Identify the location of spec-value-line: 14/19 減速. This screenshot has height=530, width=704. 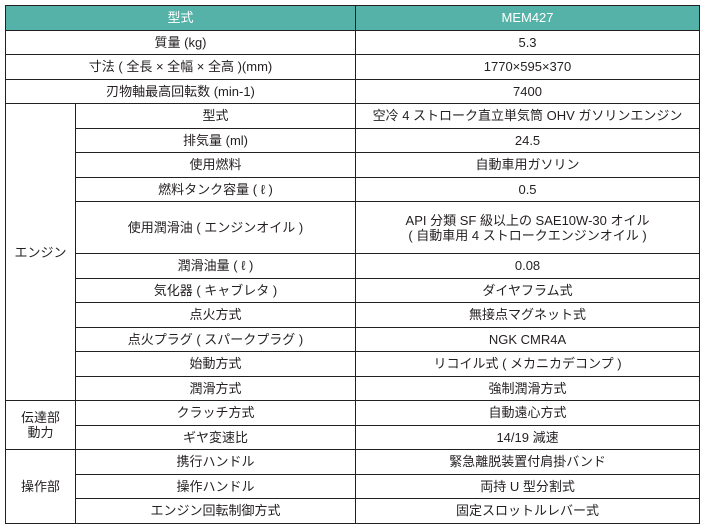
(527, 437).